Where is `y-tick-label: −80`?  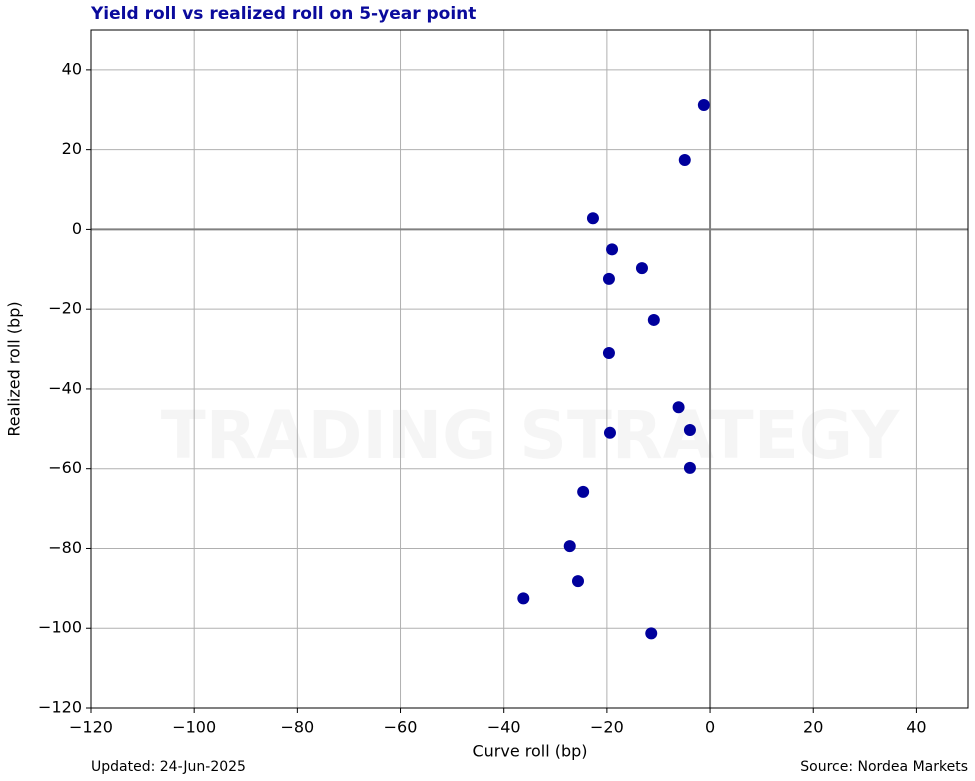 y-tick-label: −80 is located at coordinates (65, 547).